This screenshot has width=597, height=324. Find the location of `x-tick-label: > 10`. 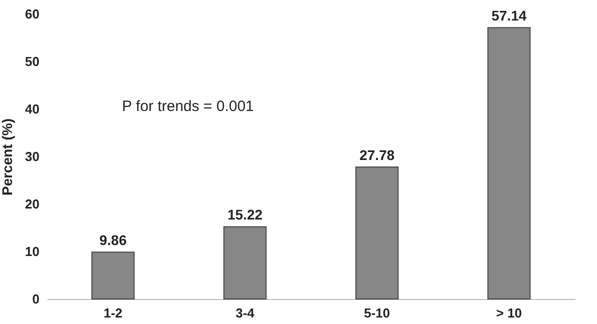

x-tick-label: > 10 is located at coordinates (509, 313).